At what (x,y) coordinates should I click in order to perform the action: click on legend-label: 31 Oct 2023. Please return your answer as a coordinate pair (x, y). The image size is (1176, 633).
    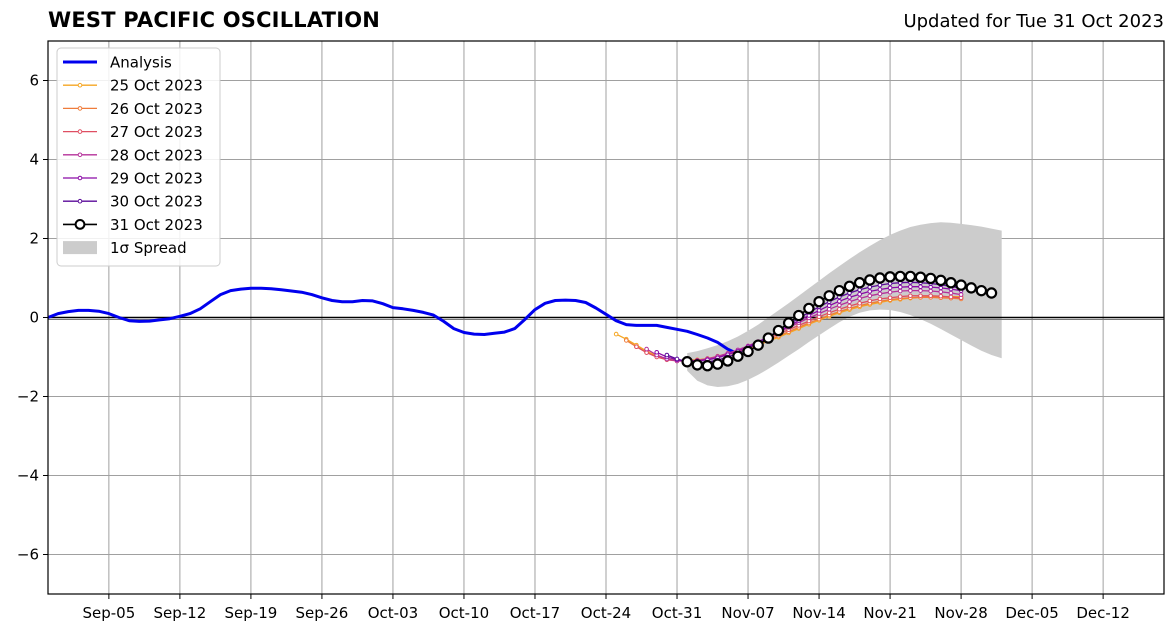
    Looking at the image, I should click on (156, 225).